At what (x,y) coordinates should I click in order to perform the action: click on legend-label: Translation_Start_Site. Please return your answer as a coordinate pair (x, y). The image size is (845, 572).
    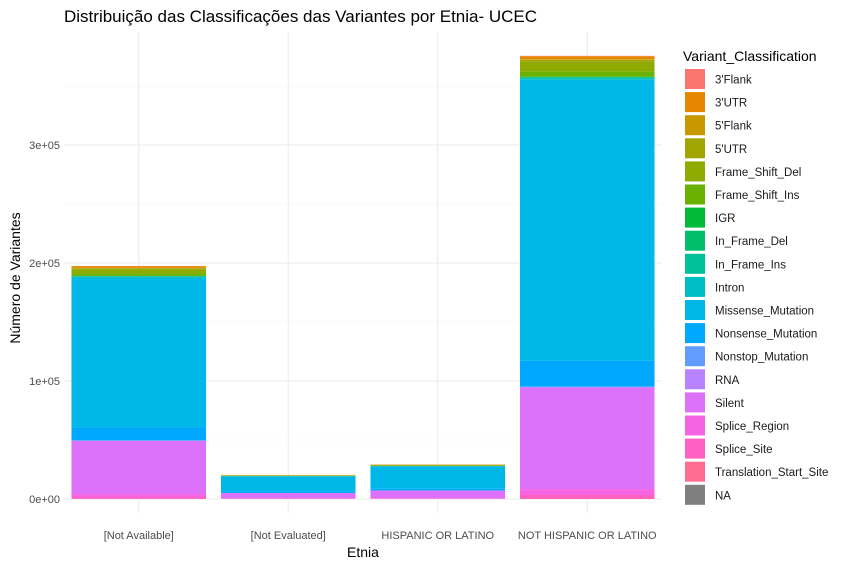
    Looking at the image, I should click on (771, 473).